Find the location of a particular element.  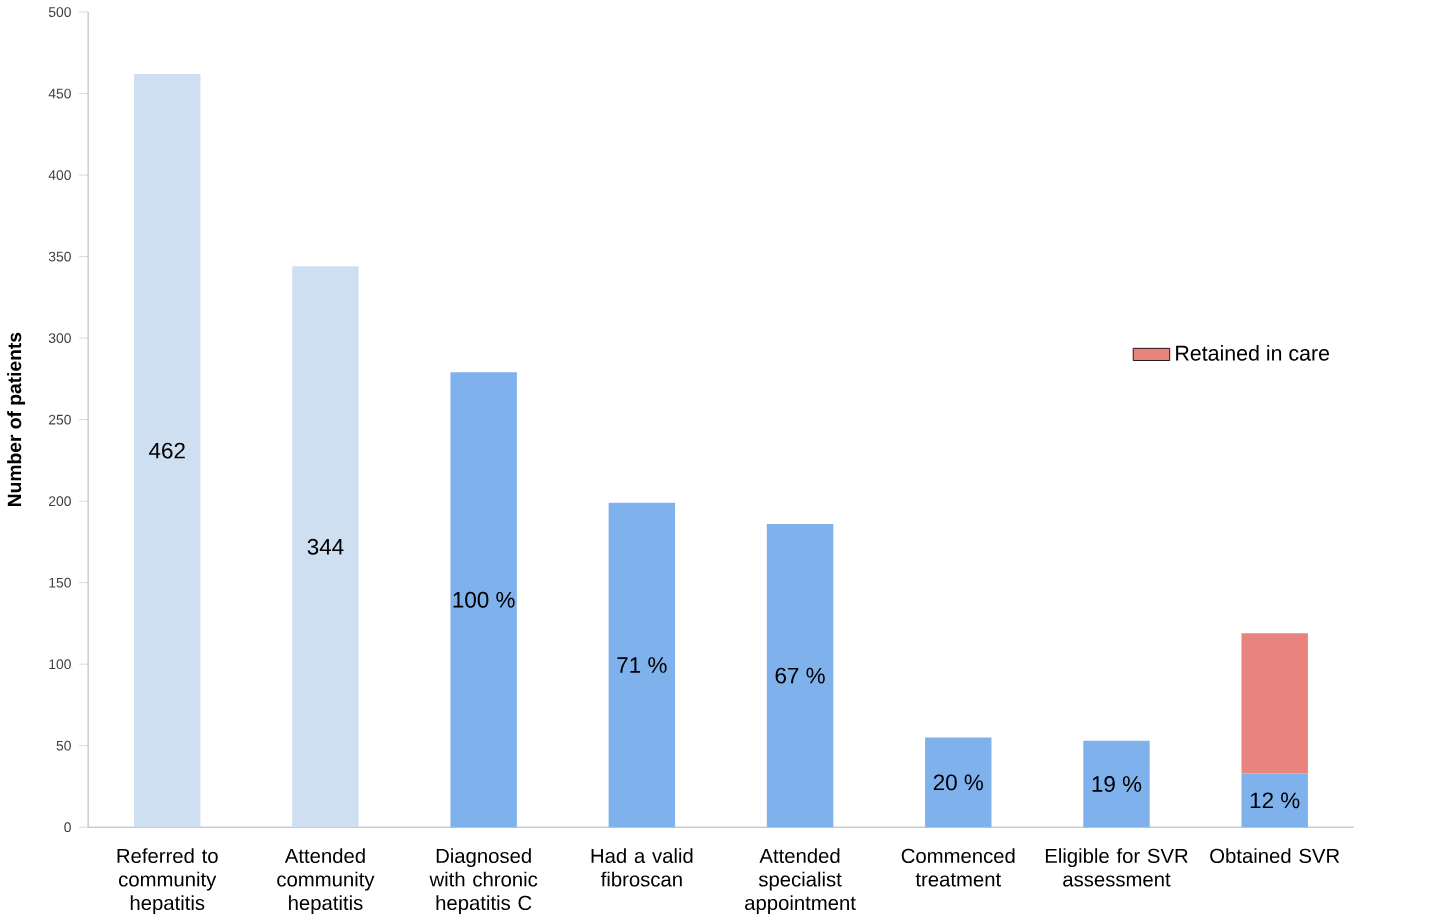

annotation: 100 % is located at coordinates (484, 600).